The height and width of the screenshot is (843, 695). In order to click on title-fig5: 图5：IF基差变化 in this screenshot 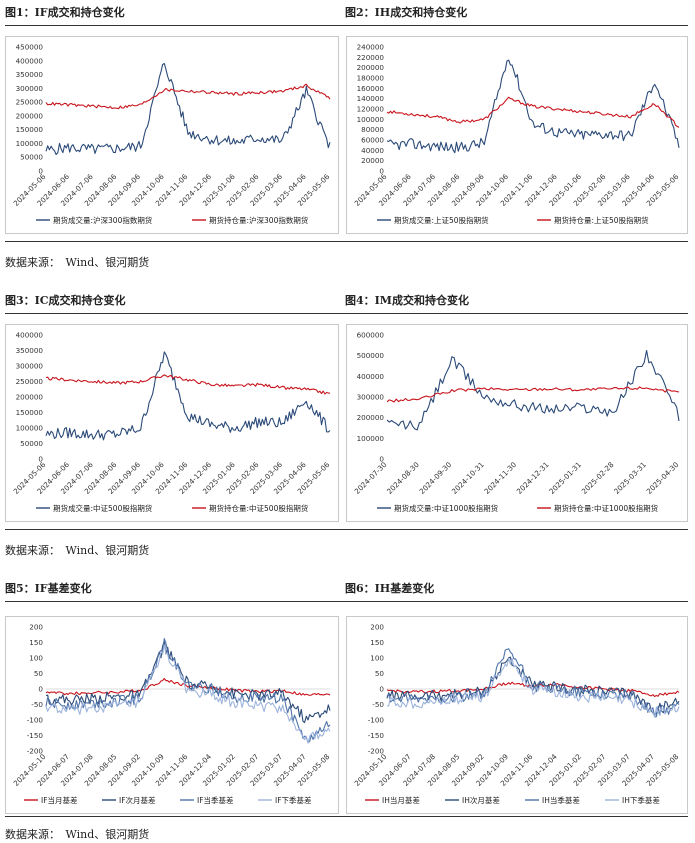, I will do `click(48, 588)`.